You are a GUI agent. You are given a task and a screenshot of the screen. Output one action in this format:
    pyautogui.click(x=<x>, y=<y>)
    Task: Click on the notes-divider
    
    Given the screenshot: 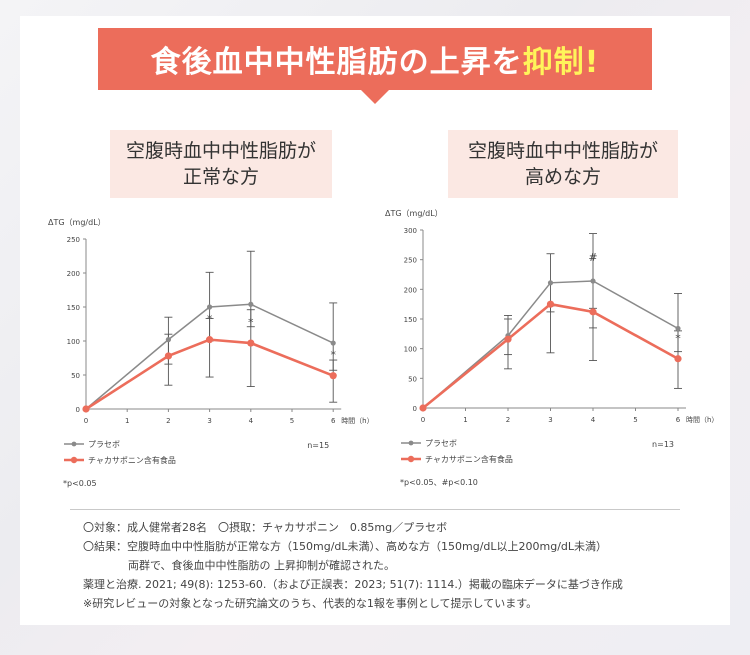 What is the action you would take?
    pyautogui.click(x=375, y=509)
    